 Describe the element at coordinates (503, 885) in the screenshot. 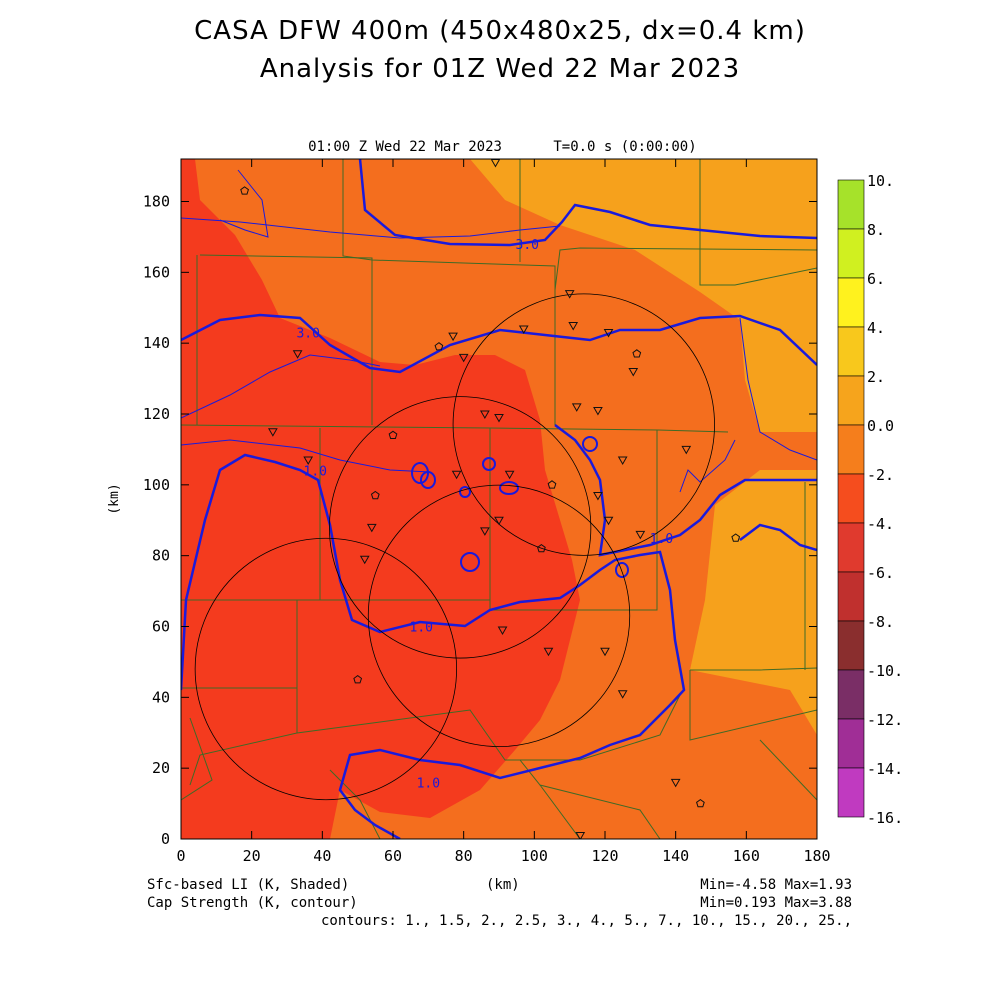

I see `x-axis-label: (km)` at that location.